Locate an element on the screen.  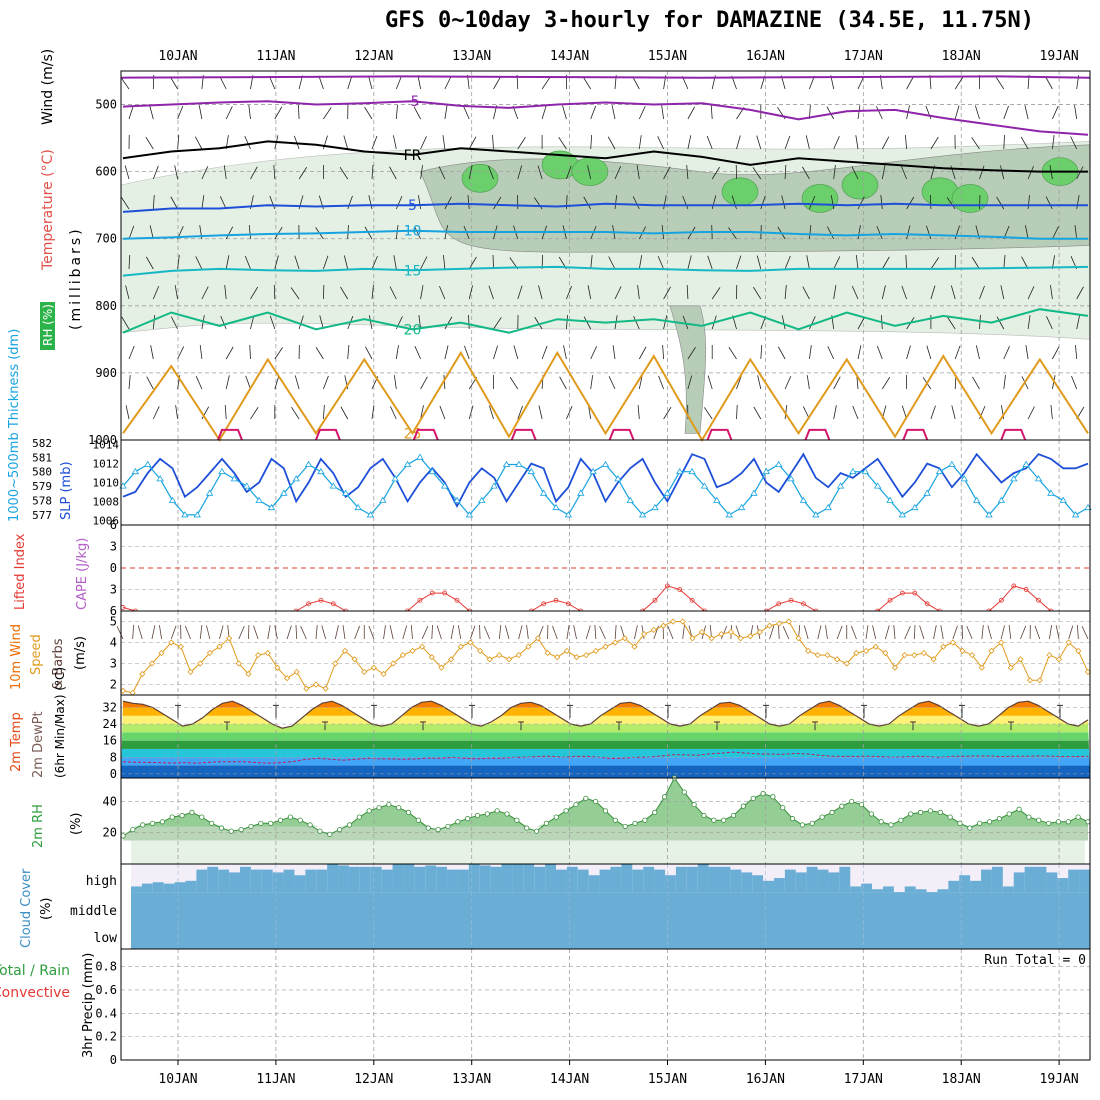
rh-unit-labels: (%) is located at coordinates (76, 824).